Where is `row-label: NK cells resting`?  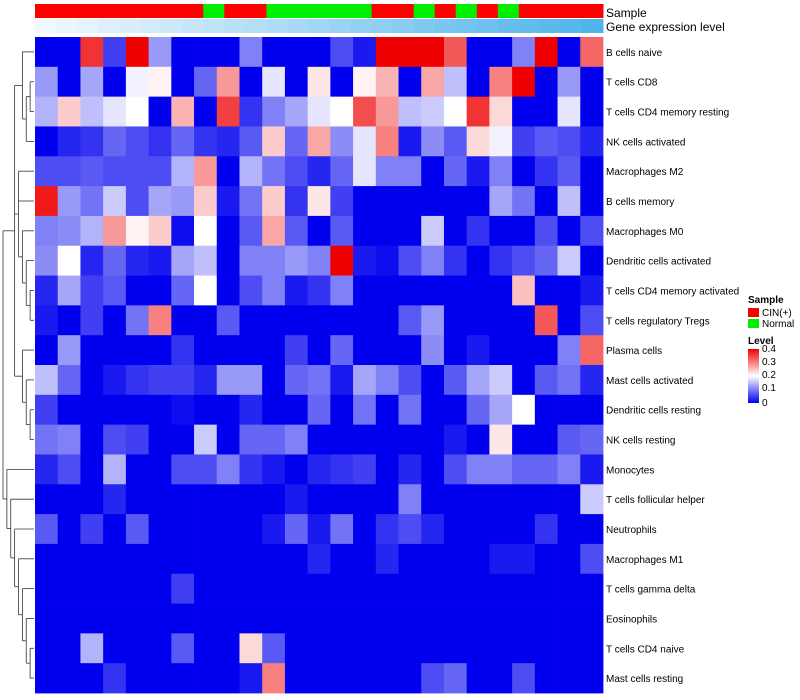
row-label: NK cells resting is located at coordinates (640, 441).